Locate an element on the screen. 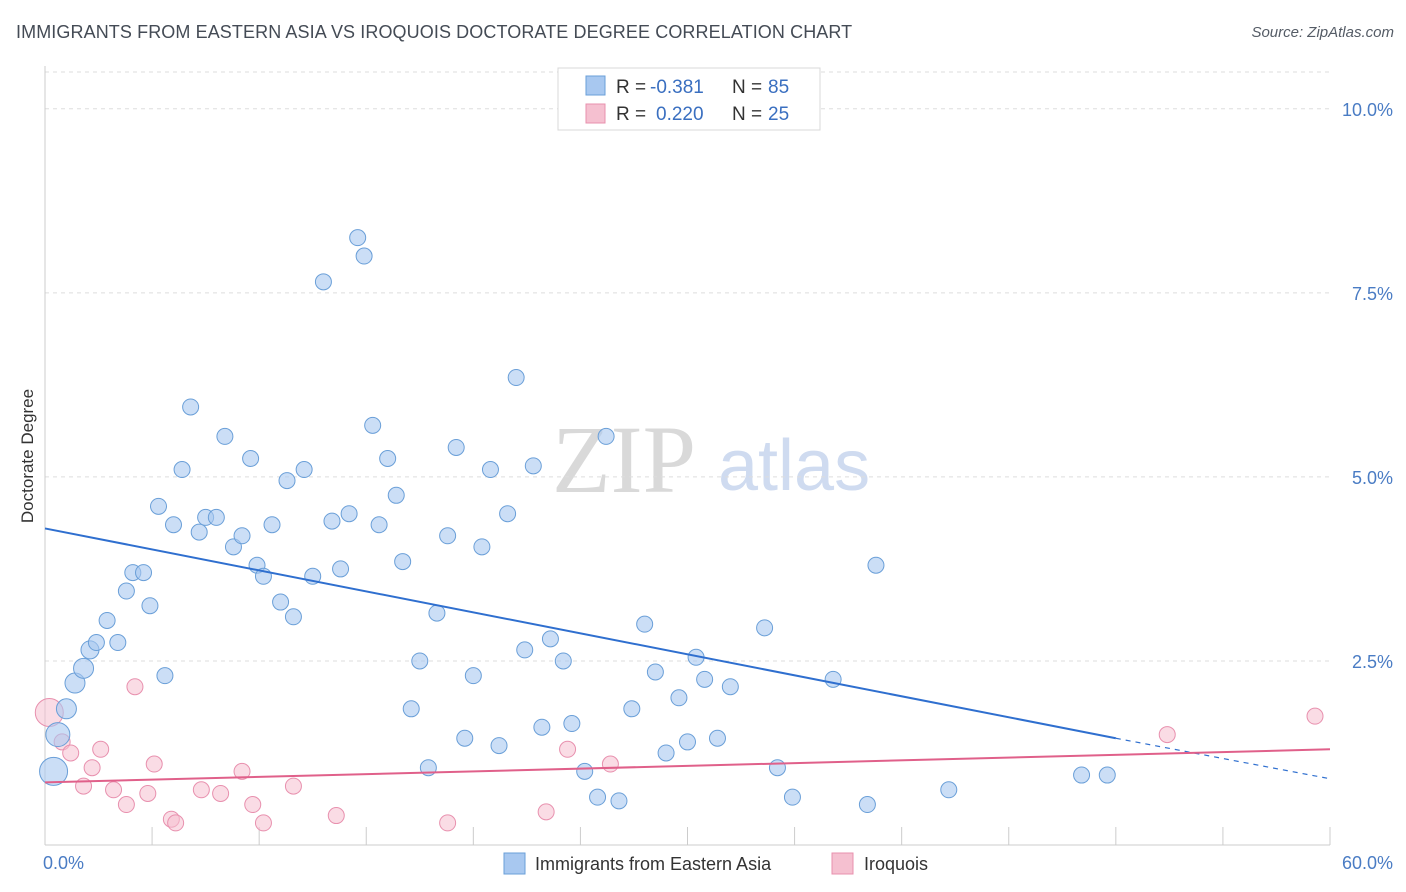 The image size is (1406, 892). bottom-legend-swatch-blue is located at coordinates (514, 863).